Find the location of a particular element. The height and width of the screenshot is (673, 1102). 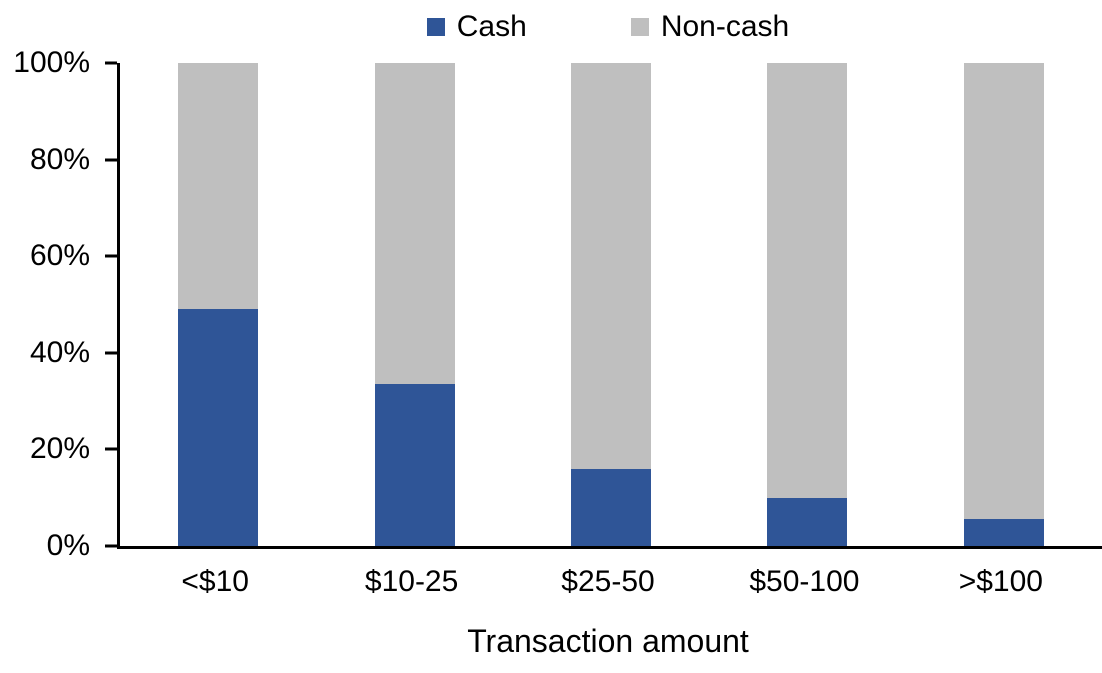

x-axis-label-25-50: $25-50 is located at coordinates (608, 581).